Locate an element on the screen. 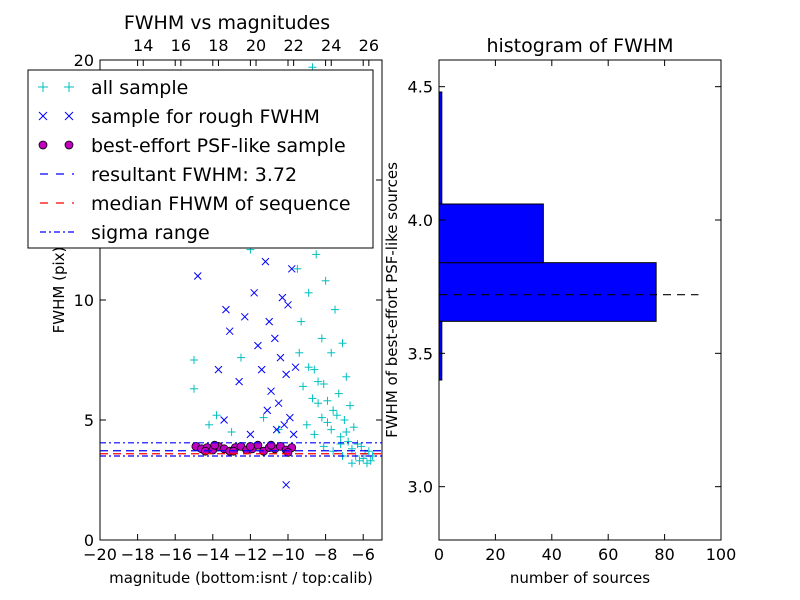 This screenshot has width=800, height=600. scatter-xtick-label: −10 is located at coordinates (288, 554).